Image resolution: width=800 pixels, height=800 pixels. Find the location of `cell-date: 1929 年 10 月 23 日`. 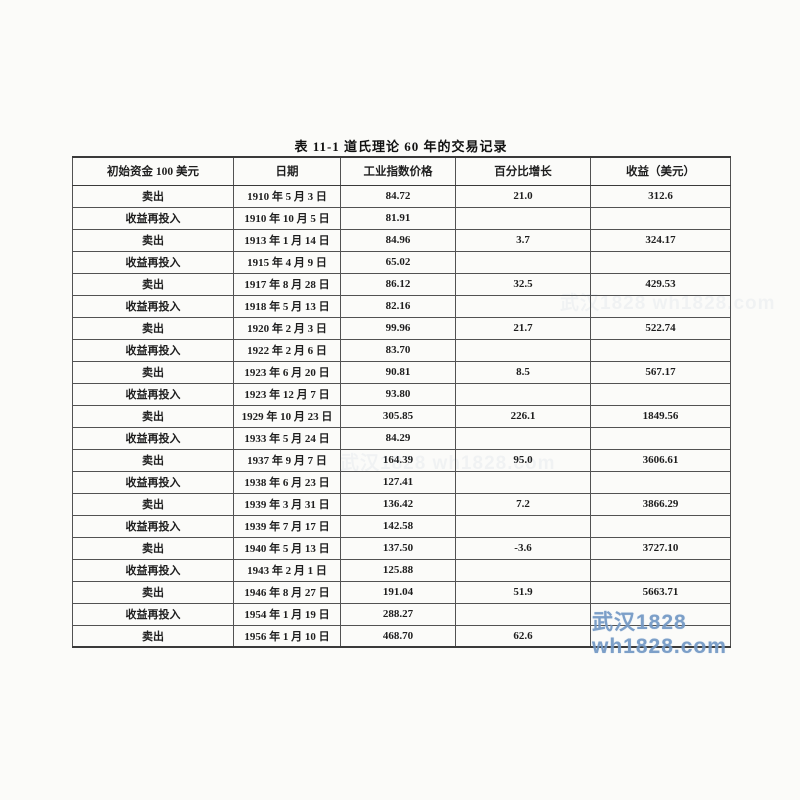

cell-date: 1929 年 10 月 23 日 is located at coordinates (287, 416).